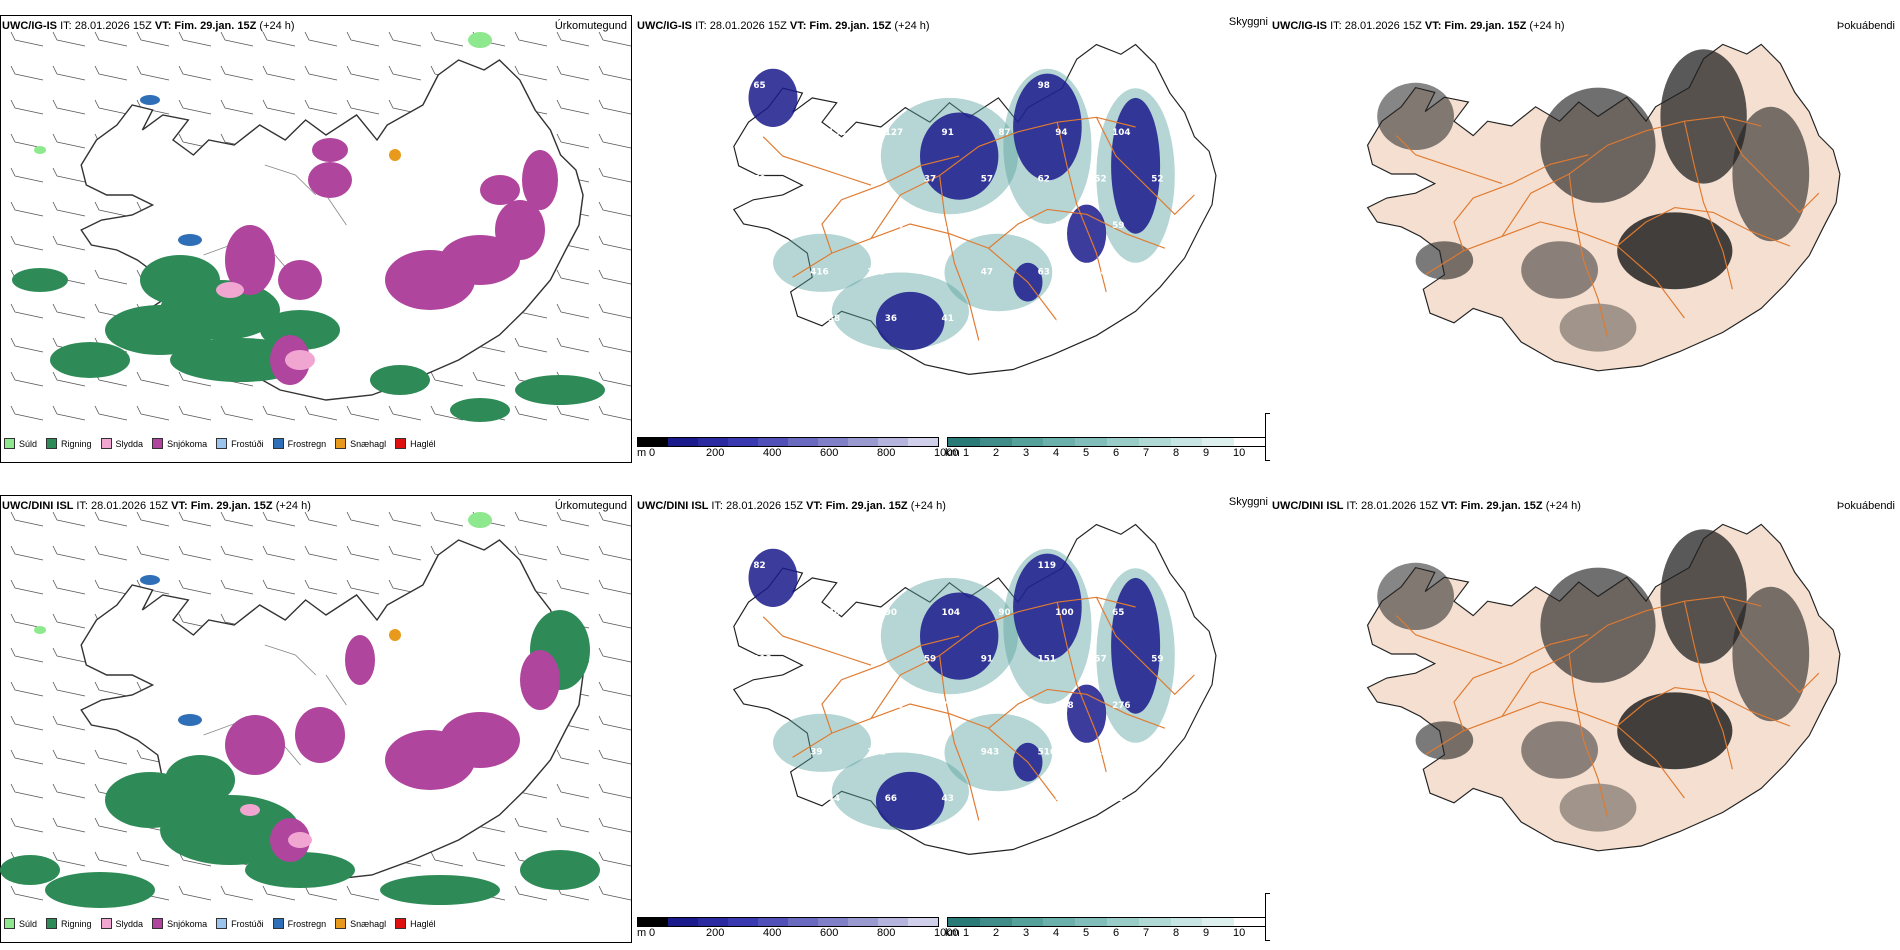 This screenshot has width=1900, height=950. Describe the element at coordinates (1301, 26) in the screenshot. I see `model-name: UWC/IG-IS` at that location.